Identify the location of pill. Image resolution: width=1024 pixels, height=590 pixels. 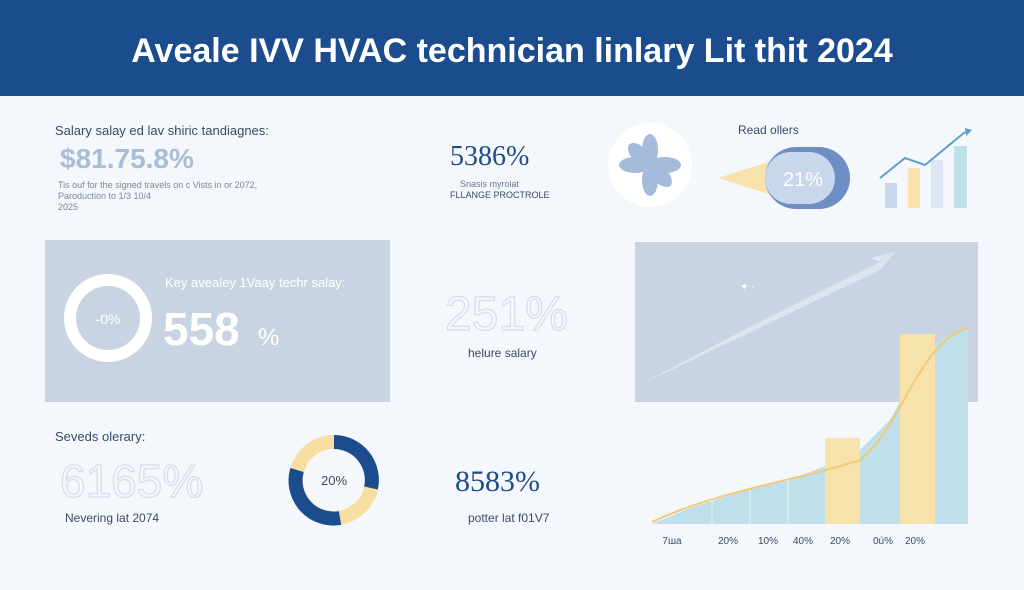
(800, 178).